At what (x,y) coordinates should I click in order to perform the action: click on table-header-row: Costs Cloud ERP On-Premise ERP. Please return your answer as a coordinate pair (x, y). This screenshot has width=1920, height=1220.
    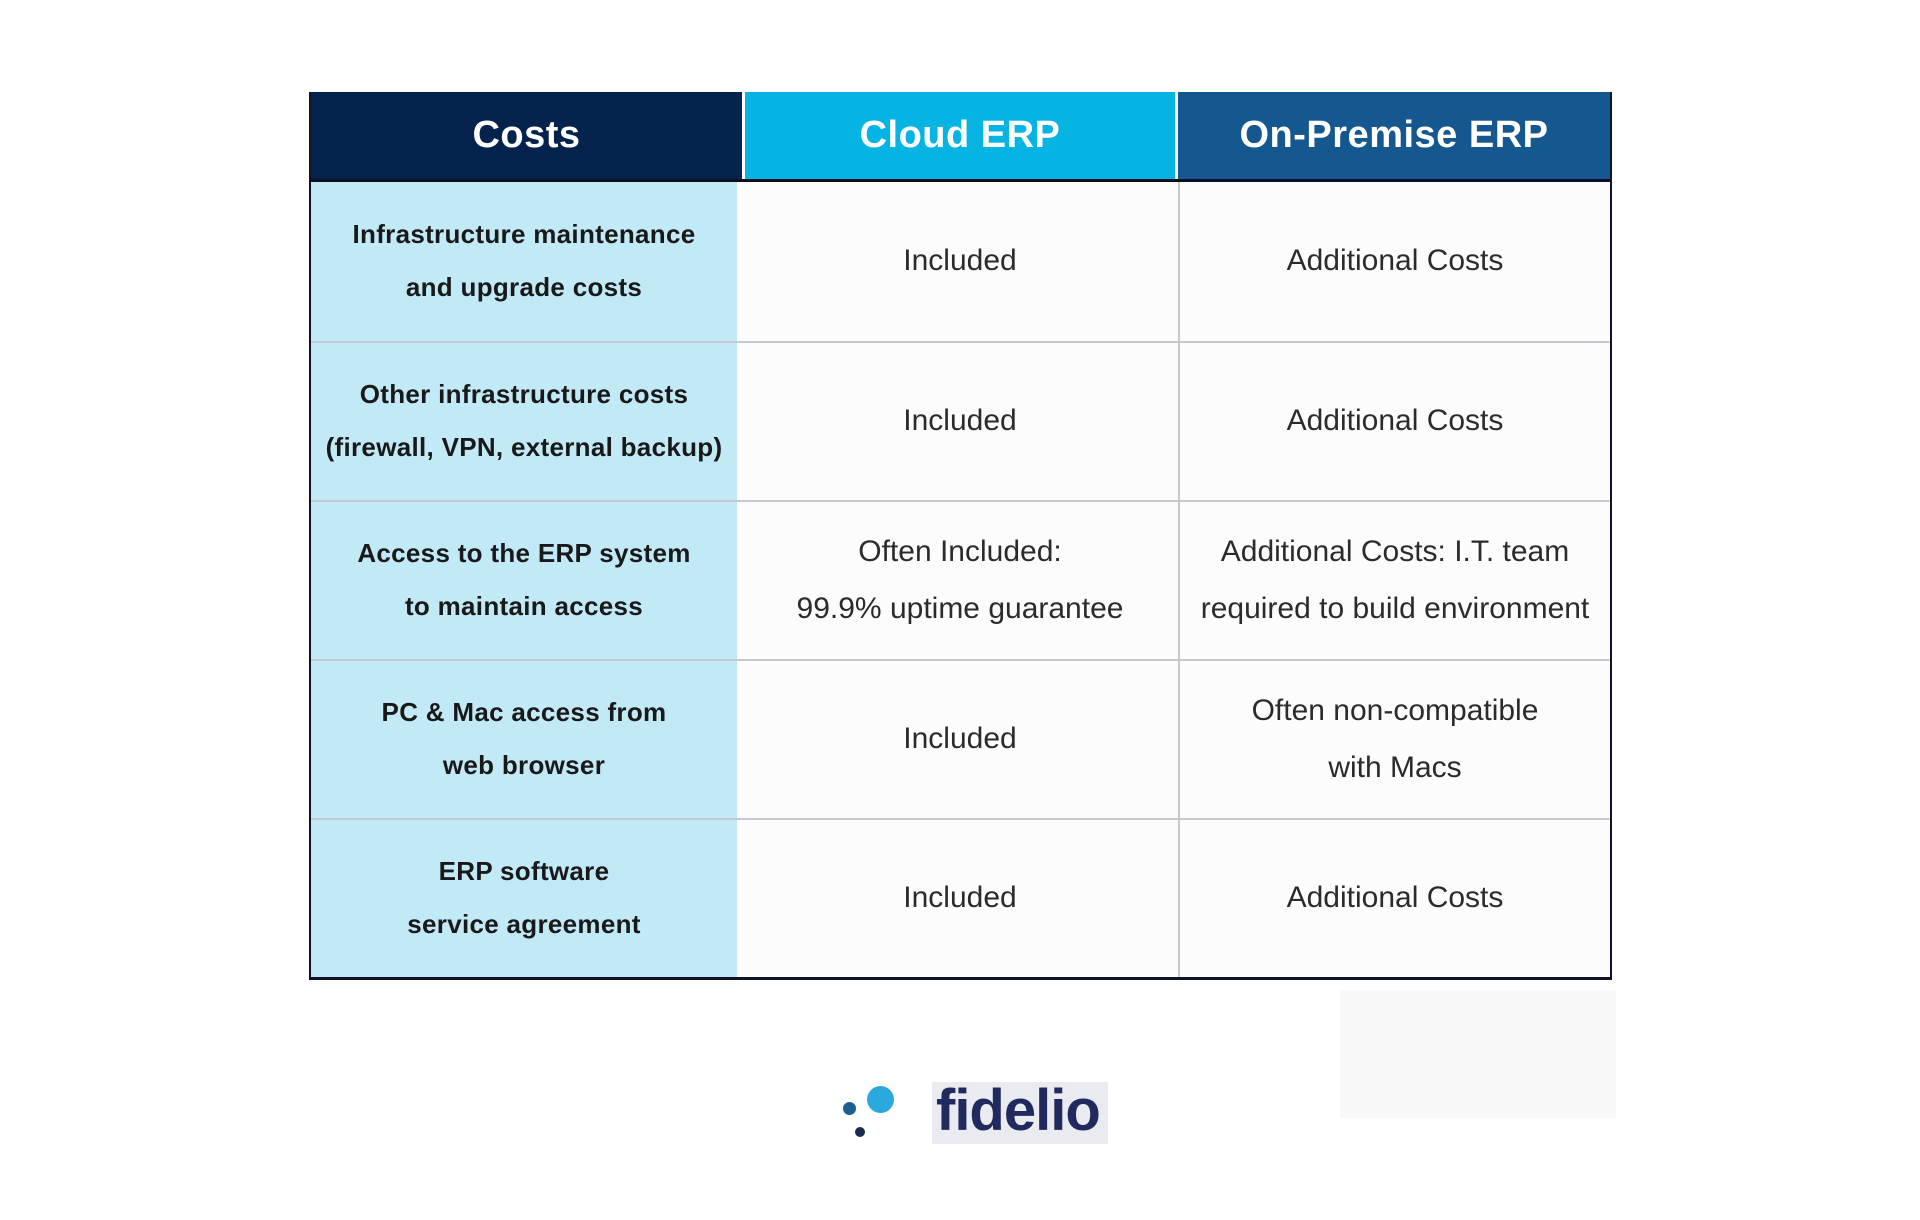
    Looking at the image, I should click on (960, 137).